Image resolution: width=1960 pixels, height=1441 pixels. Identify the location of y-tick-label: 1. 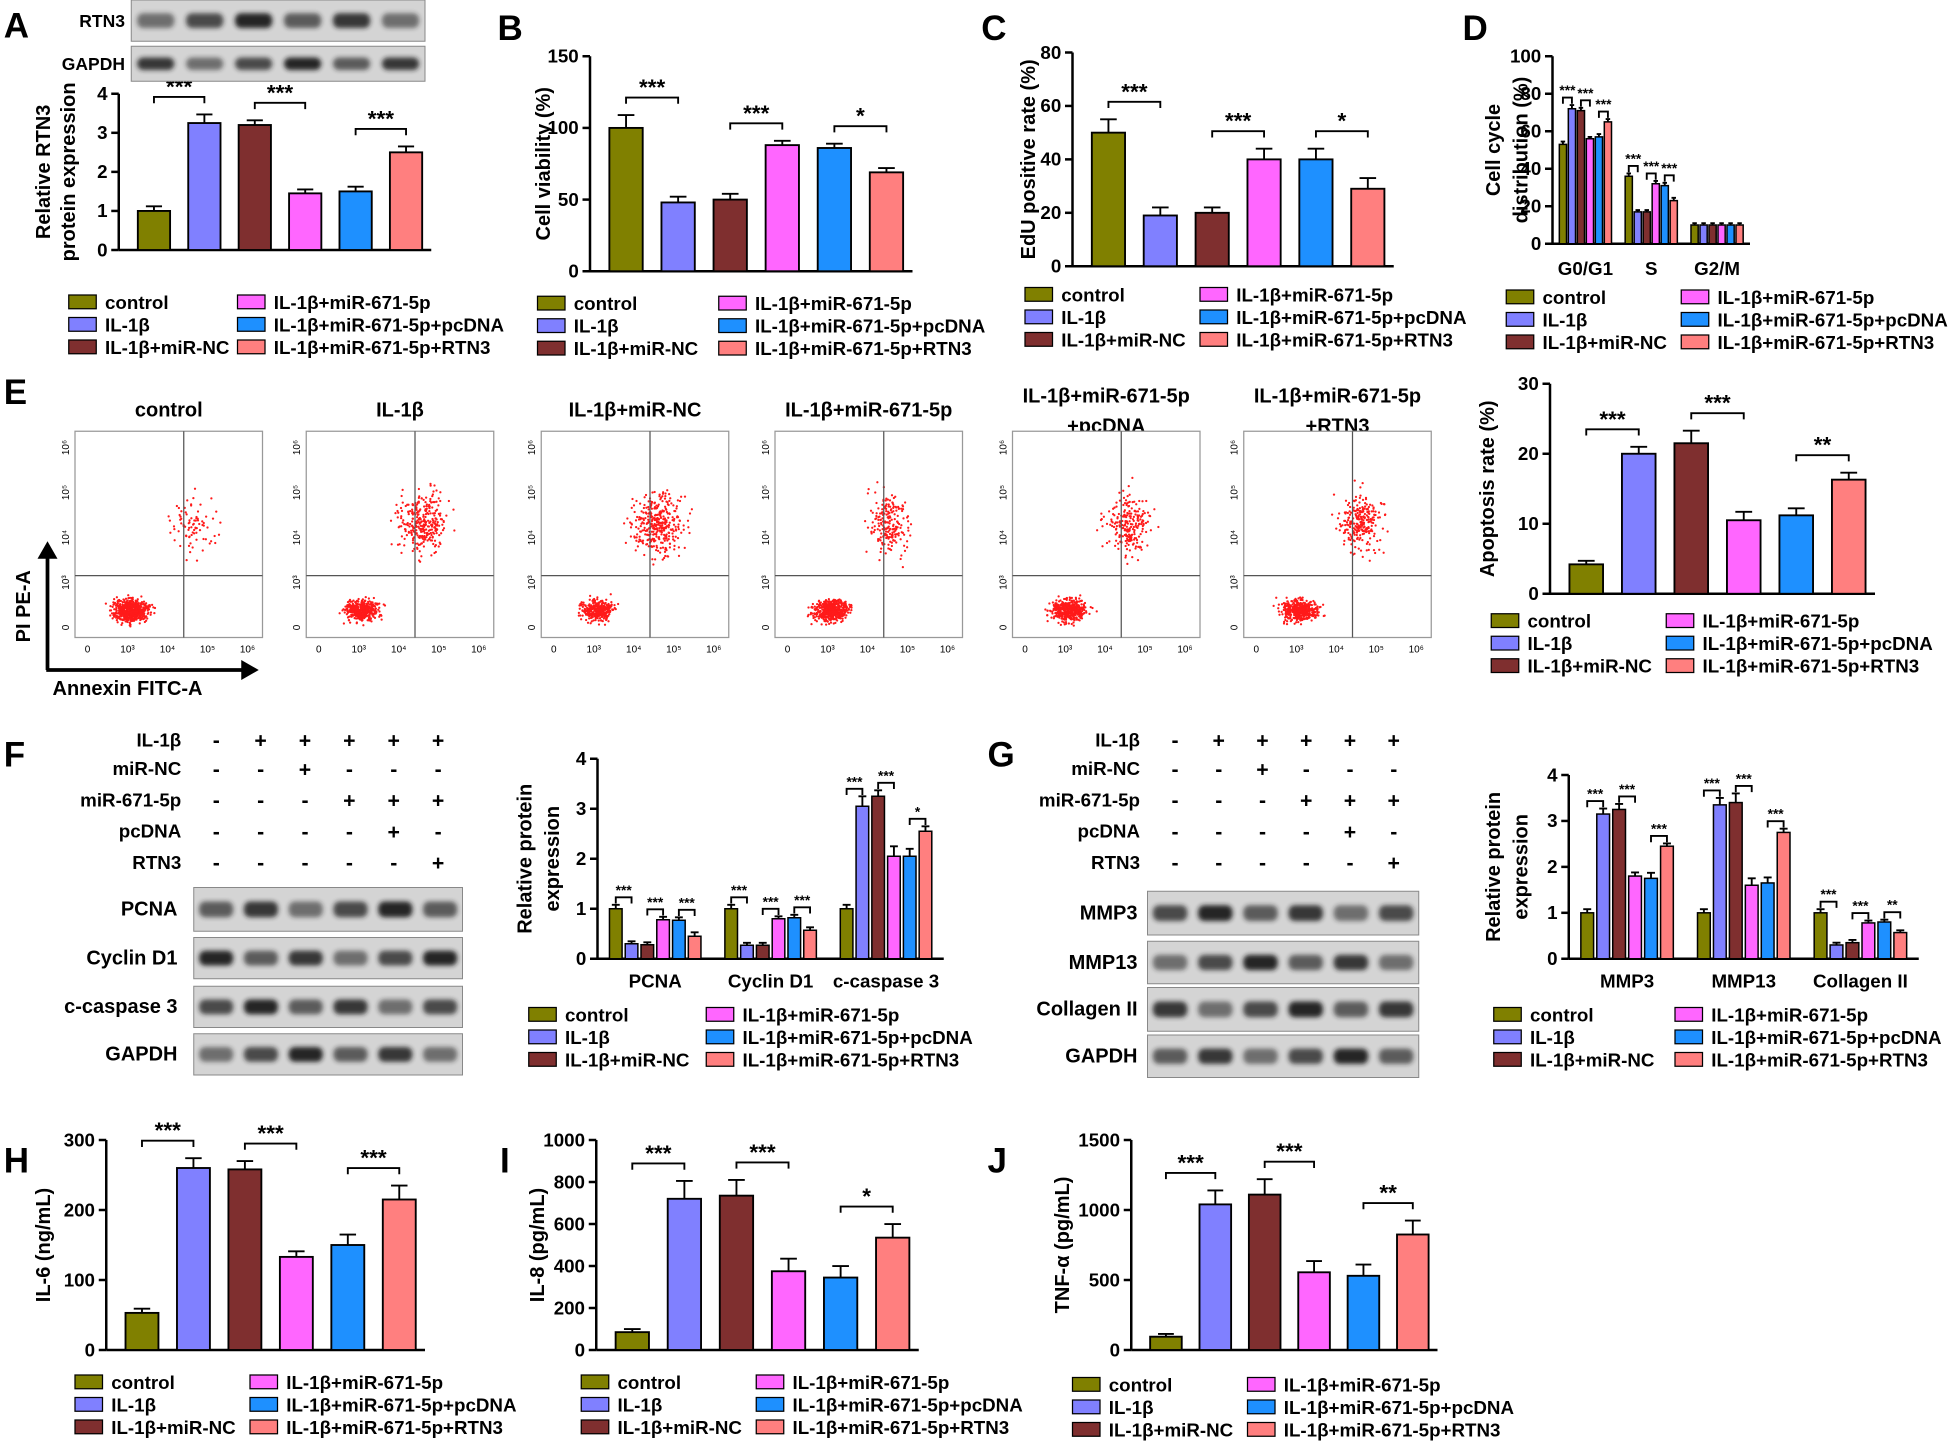
(102, 210).